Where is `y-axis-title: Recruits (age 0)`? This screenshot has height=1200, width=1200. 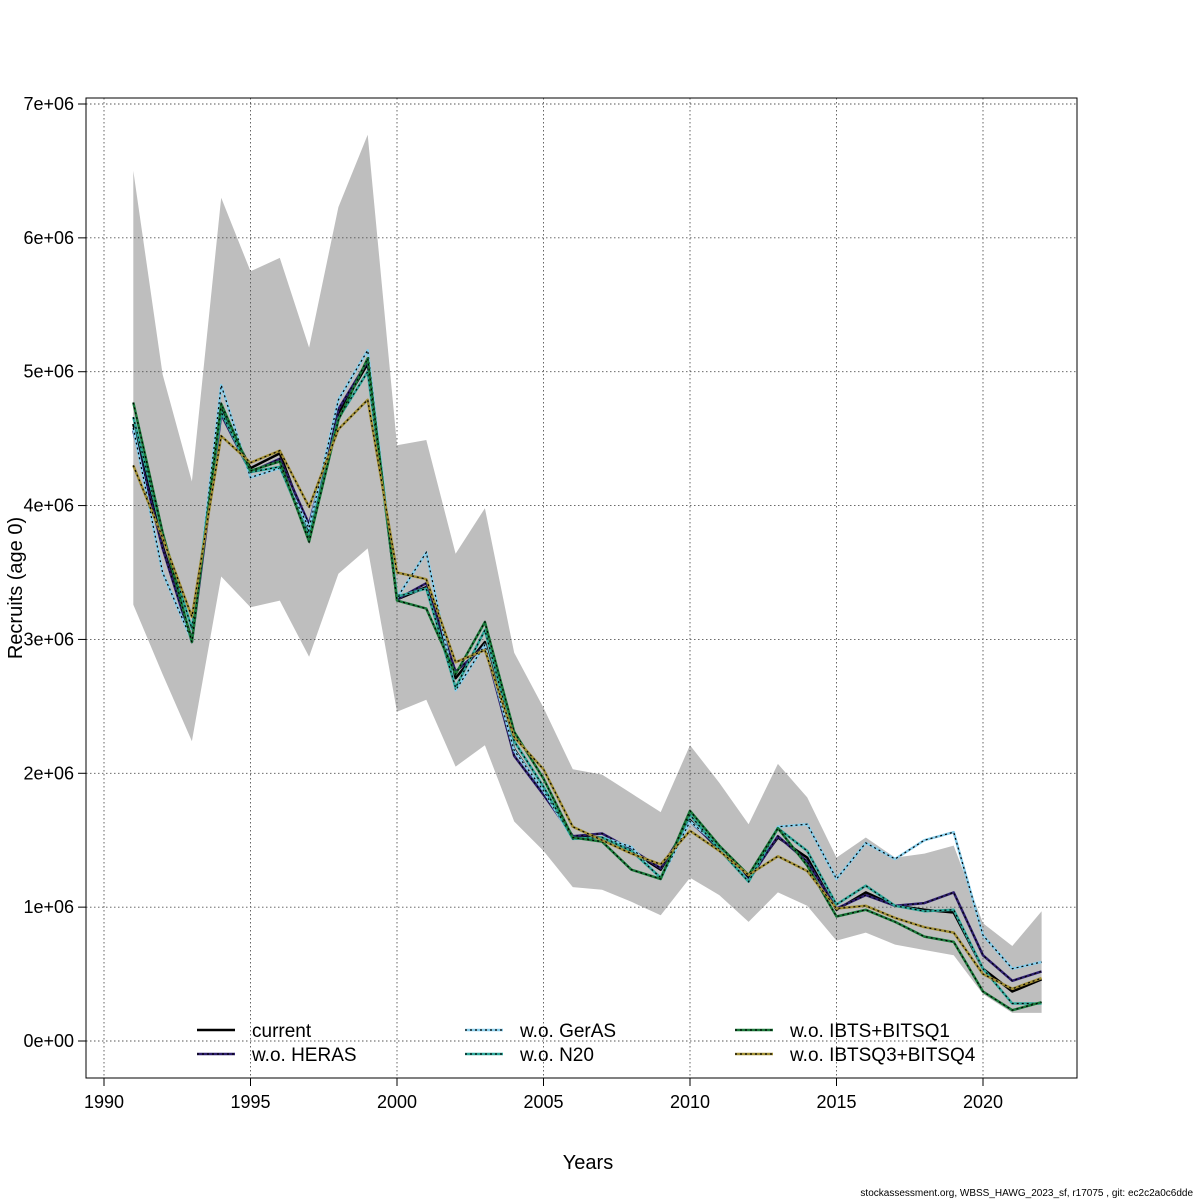 y-axis-title: Recruits (age 0) is located at coordinates (16, 588).